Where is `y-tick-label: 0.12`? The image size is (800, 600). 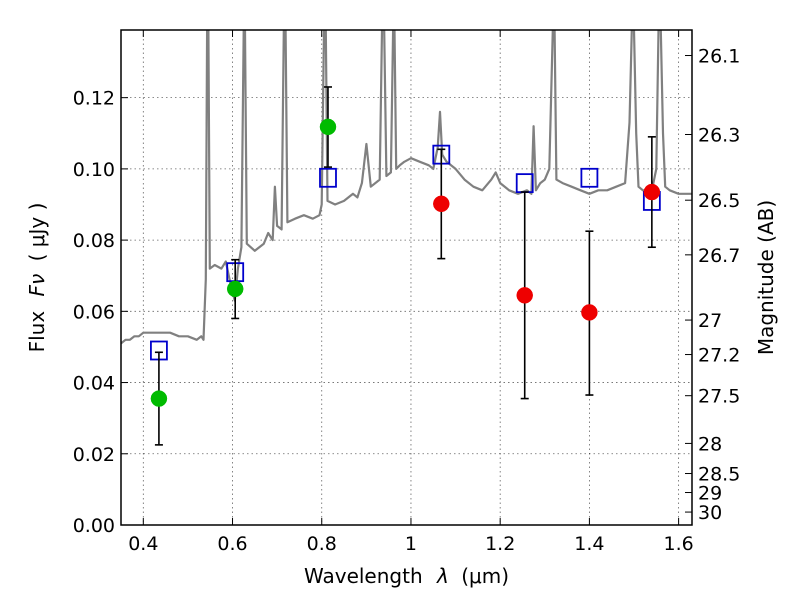 y-tick-label: 0.12 is located at coordinates (94, 99).